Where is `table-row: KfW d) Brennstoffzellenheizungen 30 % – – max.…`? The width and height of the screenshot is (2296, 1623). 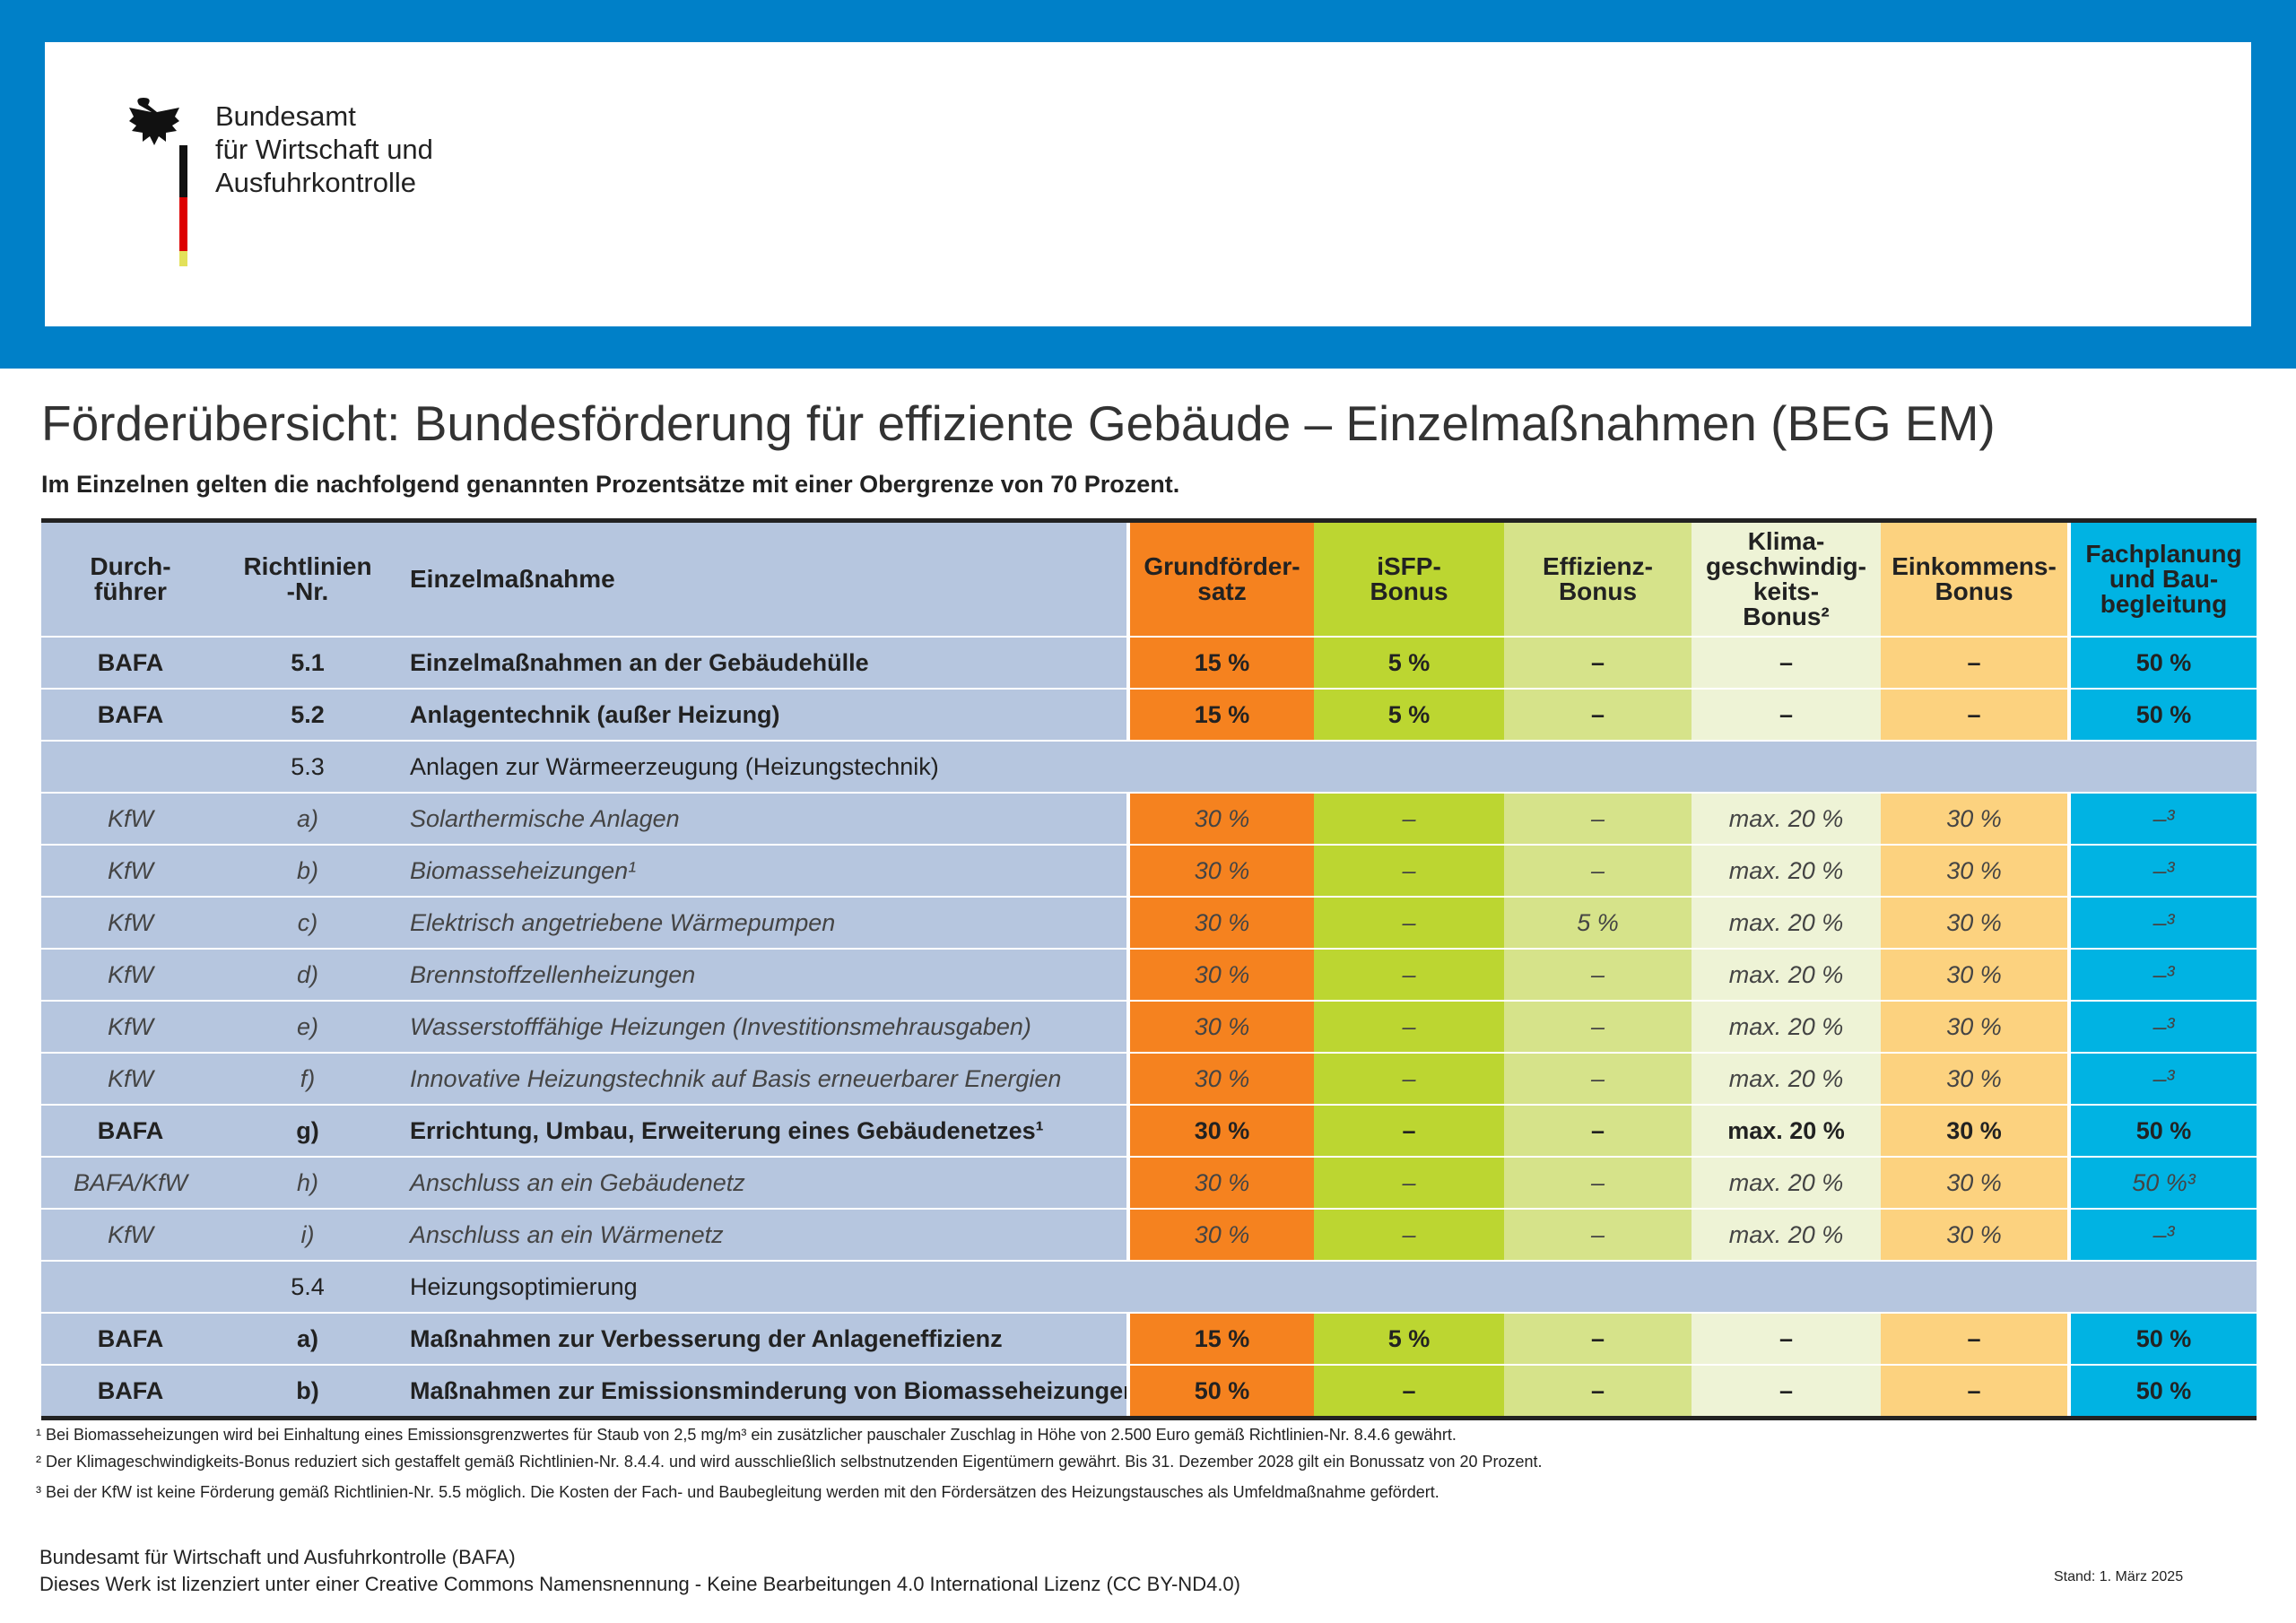
table-row: KfW d) Brennstoffzellenheizungen 30 % – – max.… is located at coordinates (1149, 976).